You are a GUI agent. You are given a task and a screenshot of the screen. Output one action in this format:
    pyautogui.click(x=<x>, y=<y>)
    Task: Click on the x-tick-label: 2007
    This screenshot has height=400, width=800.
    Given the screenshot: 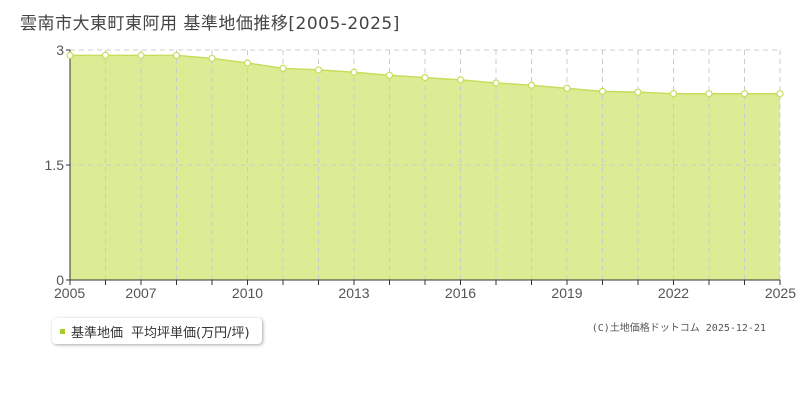 What is the action you would take?
    pyautogui.click(x=140, y=293)
    